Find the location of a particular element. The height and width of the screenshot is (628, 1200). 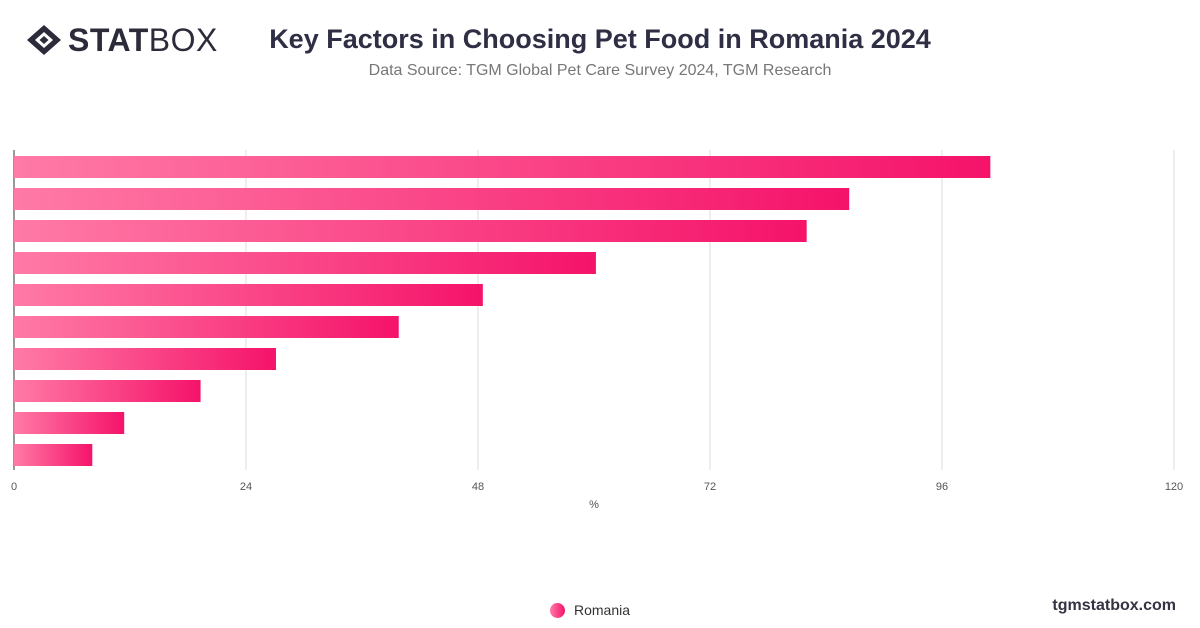

x-tick-label: 120 is located at coordinates (1174, 487).